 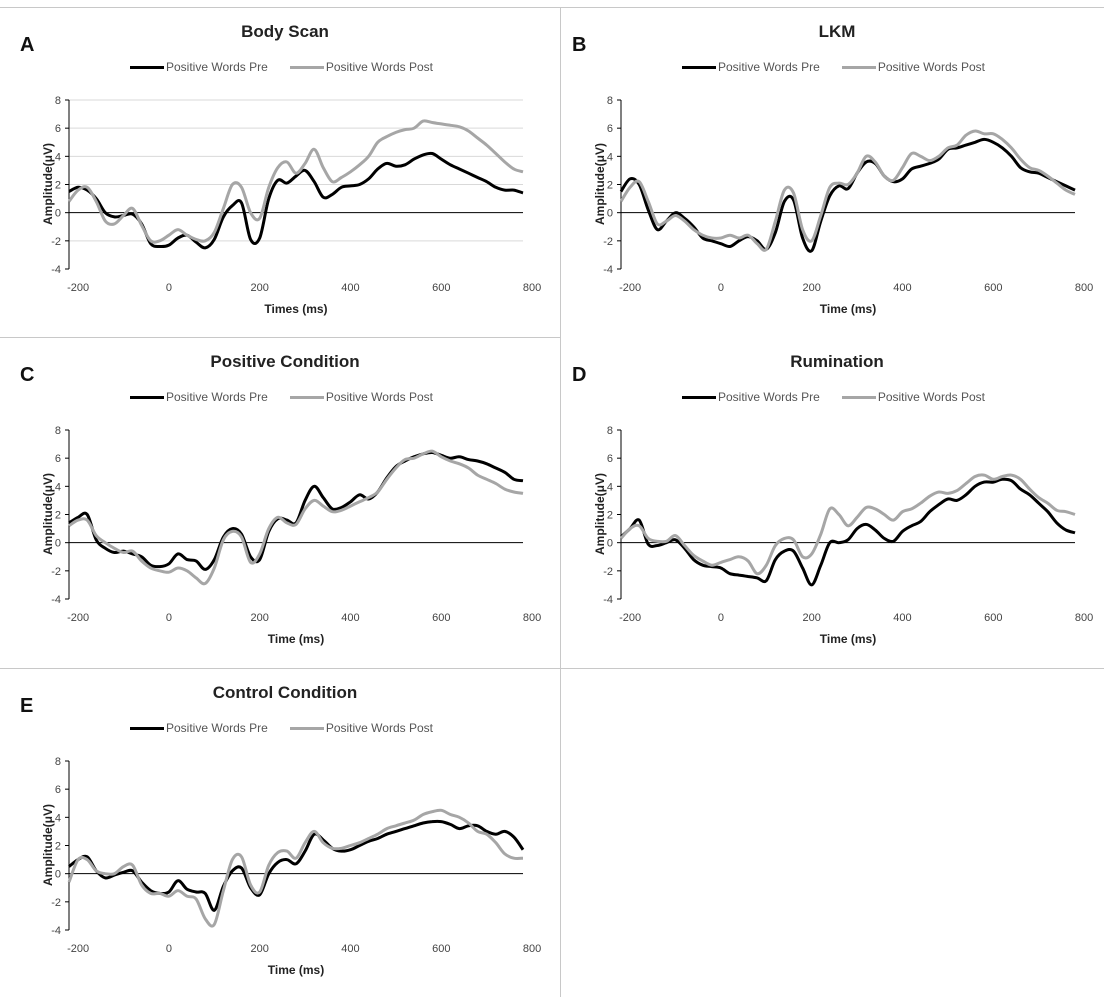 I want to click on chart-title: Control Condition, so click(x=285, y=692).